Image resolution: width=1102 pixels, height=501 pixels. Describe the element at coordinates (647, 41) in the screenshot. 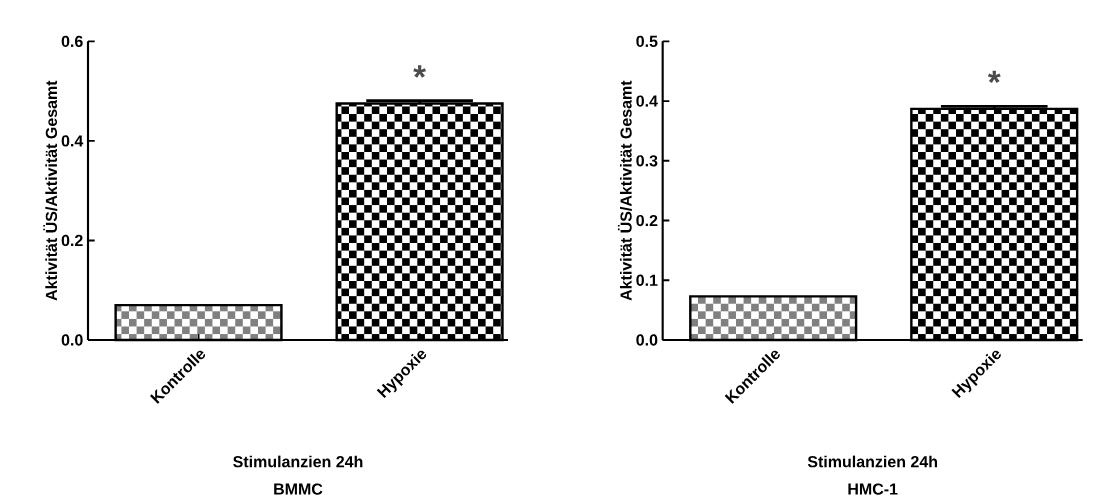

I see `y-tick-label: 0.5` at that location.